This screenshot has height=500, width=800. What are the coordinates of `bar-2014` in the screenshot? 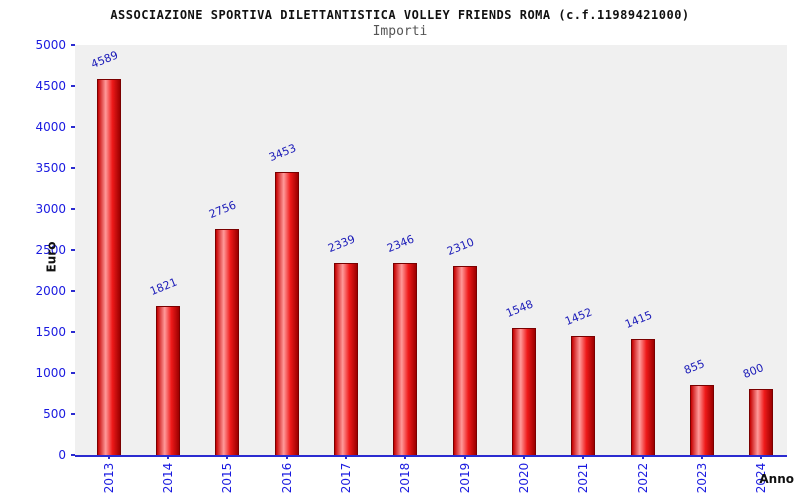 It's located at (168, 380).